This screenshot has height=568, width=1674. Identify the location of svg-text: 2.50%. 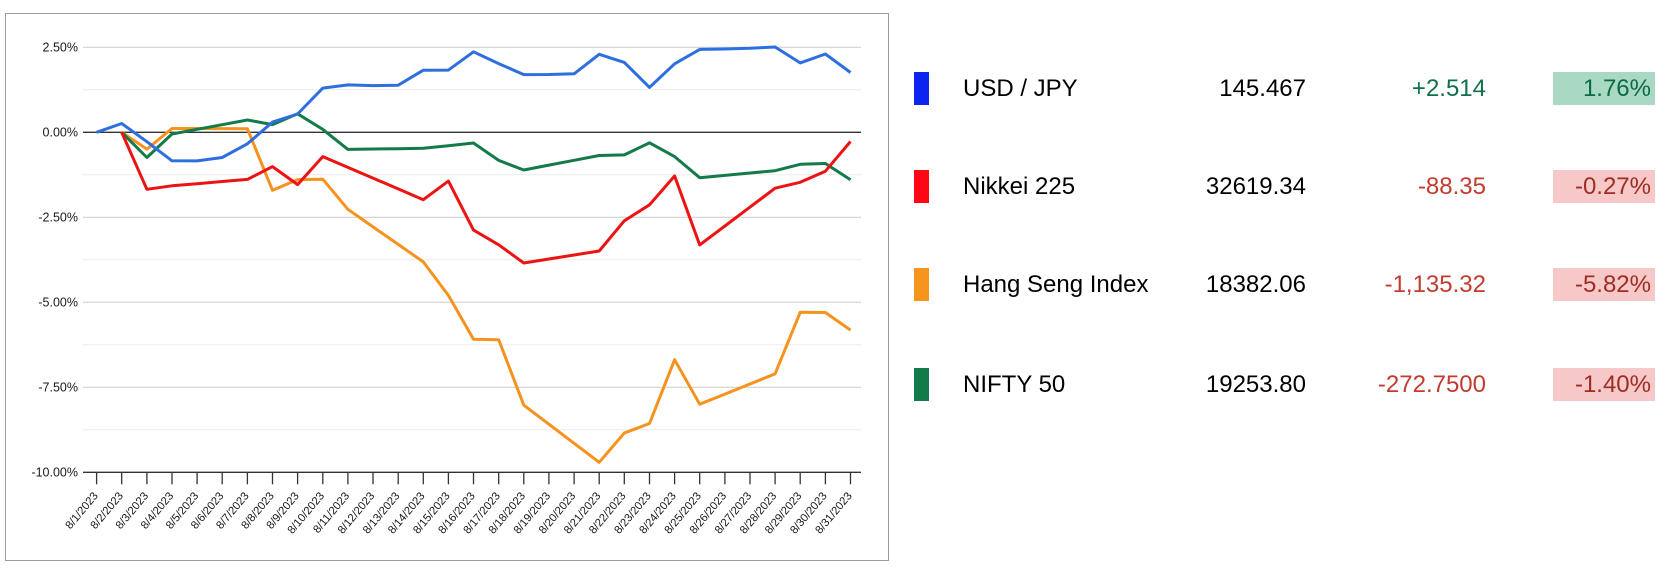
(60, 48).